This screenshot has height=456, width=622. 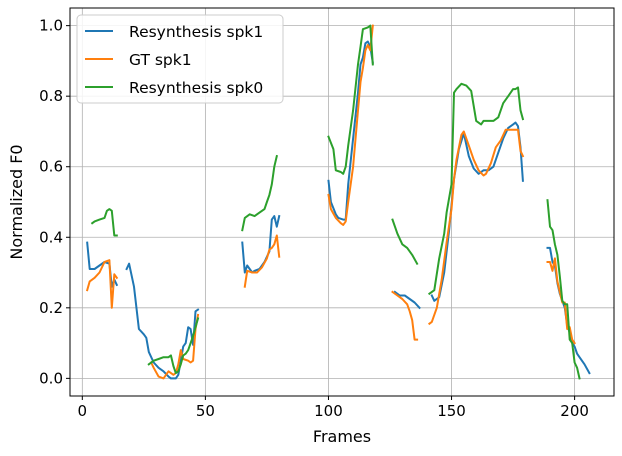 I want to click on x-tick-label: 150, so click(x=451, y=411).